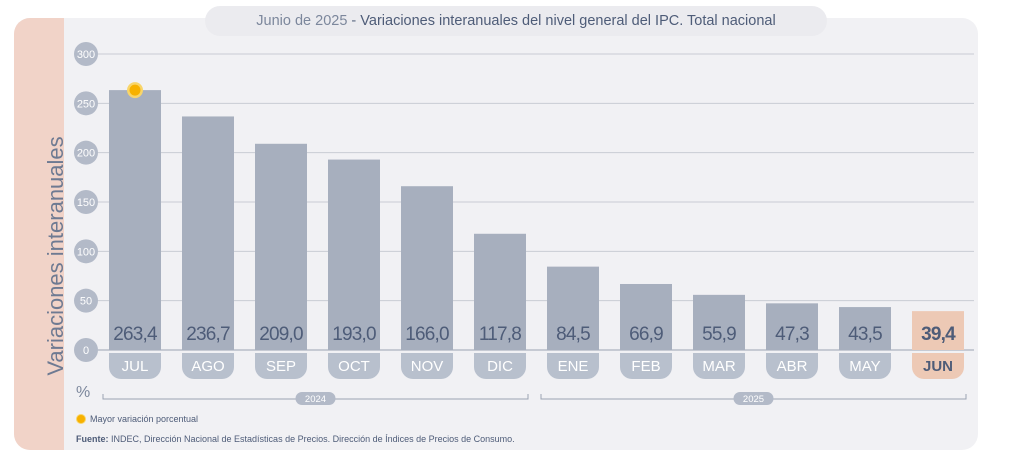 This screenshot has height=457, width=1024. Describe the element at coordinates (135, 90) in the screenshot. I see `max-marker-icon` at that location.